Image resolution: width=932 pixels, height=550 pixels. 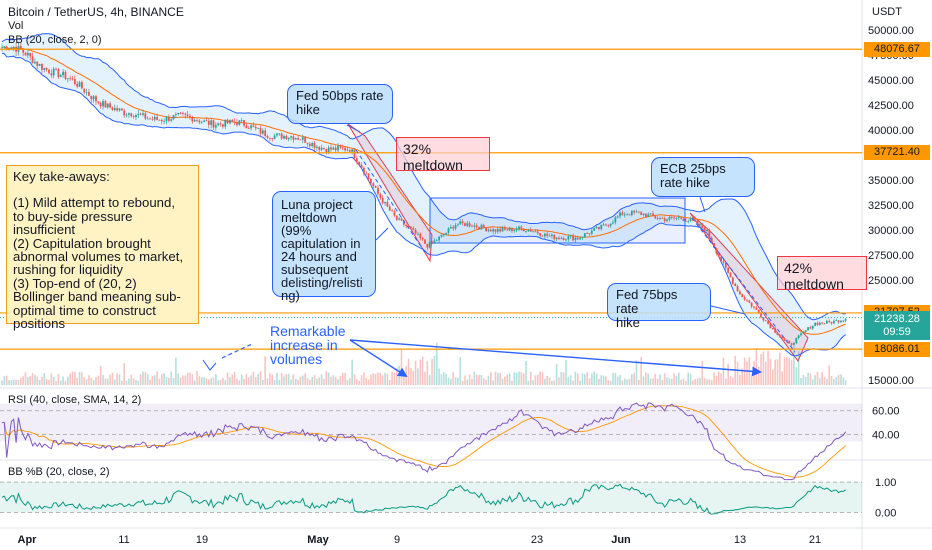 I want to click on price-tick-25000: 25000.00, so click(x=891, y=281).